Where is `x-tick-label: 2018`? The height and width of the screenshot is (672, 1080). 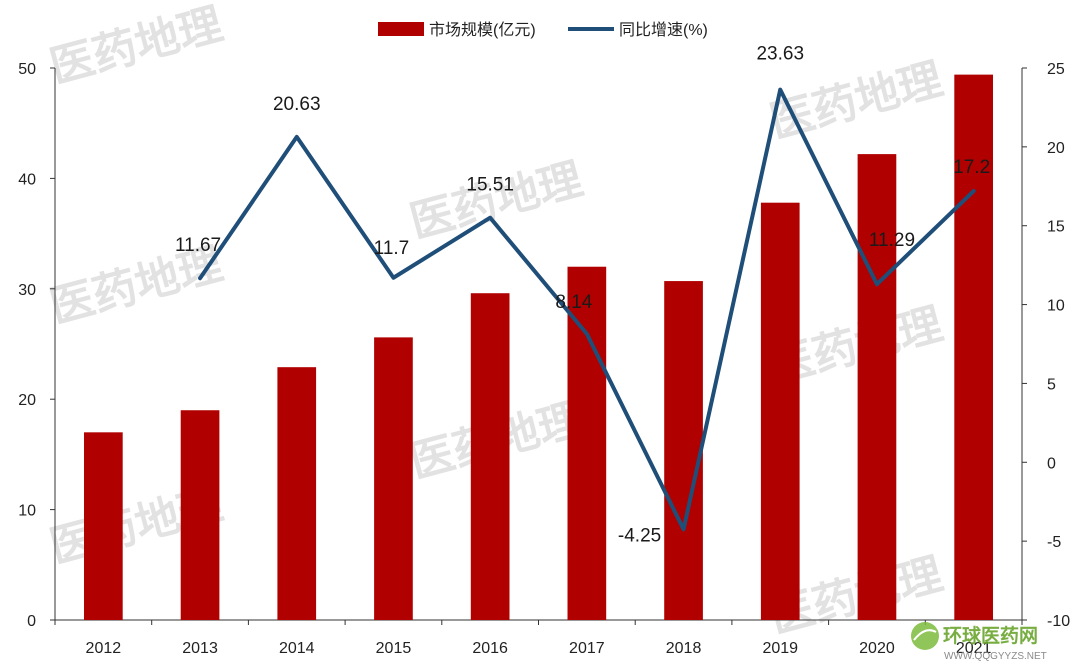 x-tick-label: 2018 is located at coordinates (684, 648).